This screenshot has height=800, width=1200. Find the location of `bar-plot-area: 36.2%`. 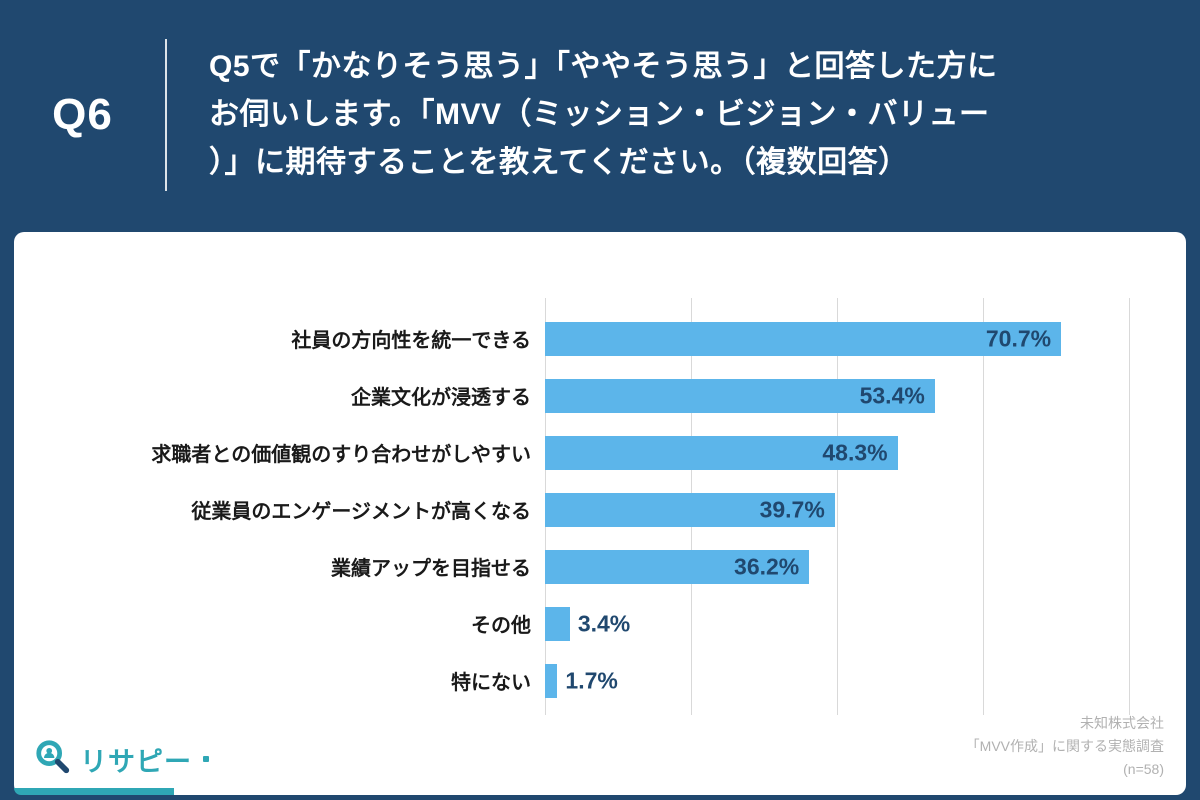

bar-plot-area: 36.2% is located at coordinates (837, 566).